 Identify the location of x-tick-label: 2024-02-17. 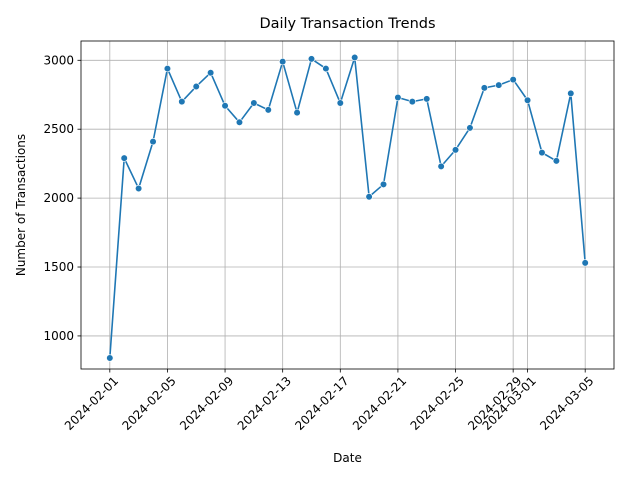
(321, 403).